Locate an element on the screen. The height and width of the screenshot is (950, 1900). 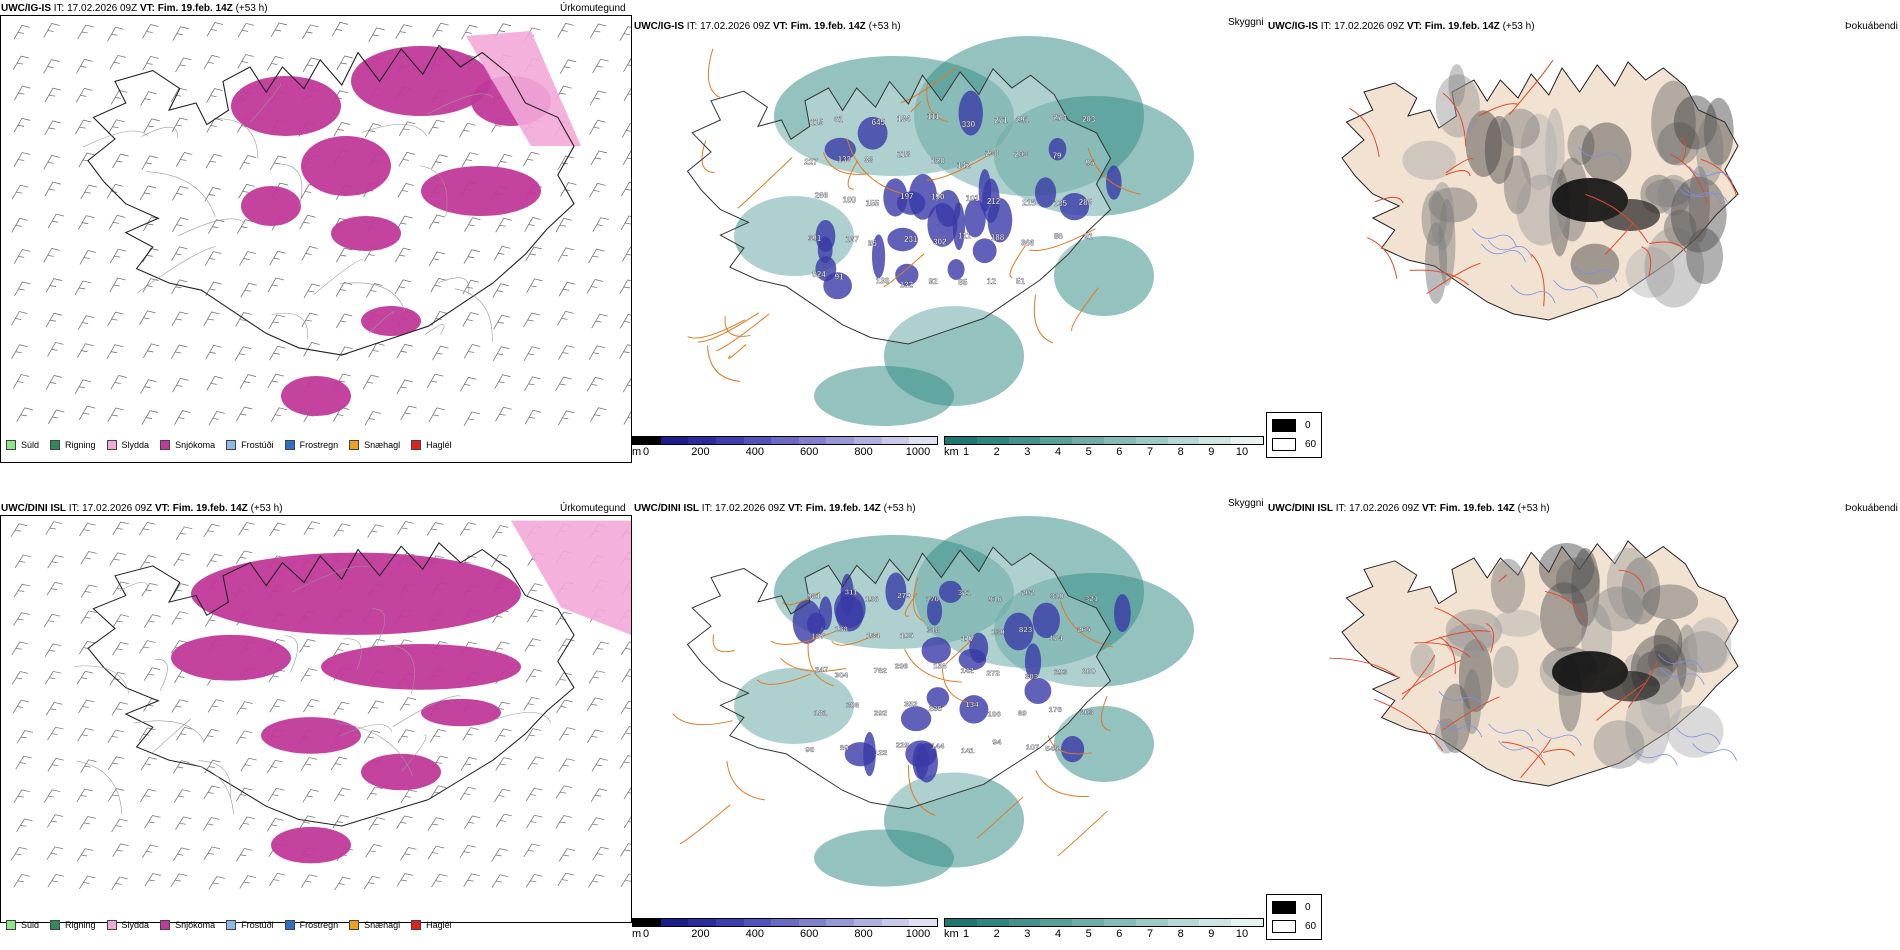
colorbar-tick: 2 is located at coordinates (996, 452).